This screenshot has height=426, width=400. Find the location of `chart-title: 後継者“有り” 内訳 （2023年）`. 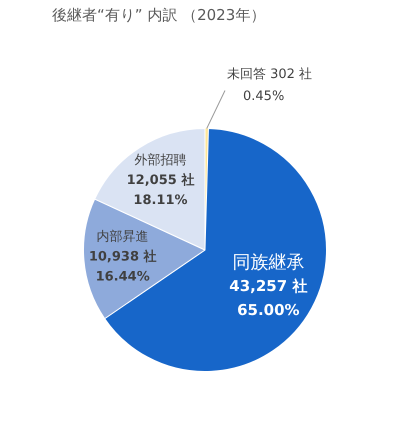

chart-title: 後継者“有り” 内訳 （2023年） is located at coordinates (159, 15).